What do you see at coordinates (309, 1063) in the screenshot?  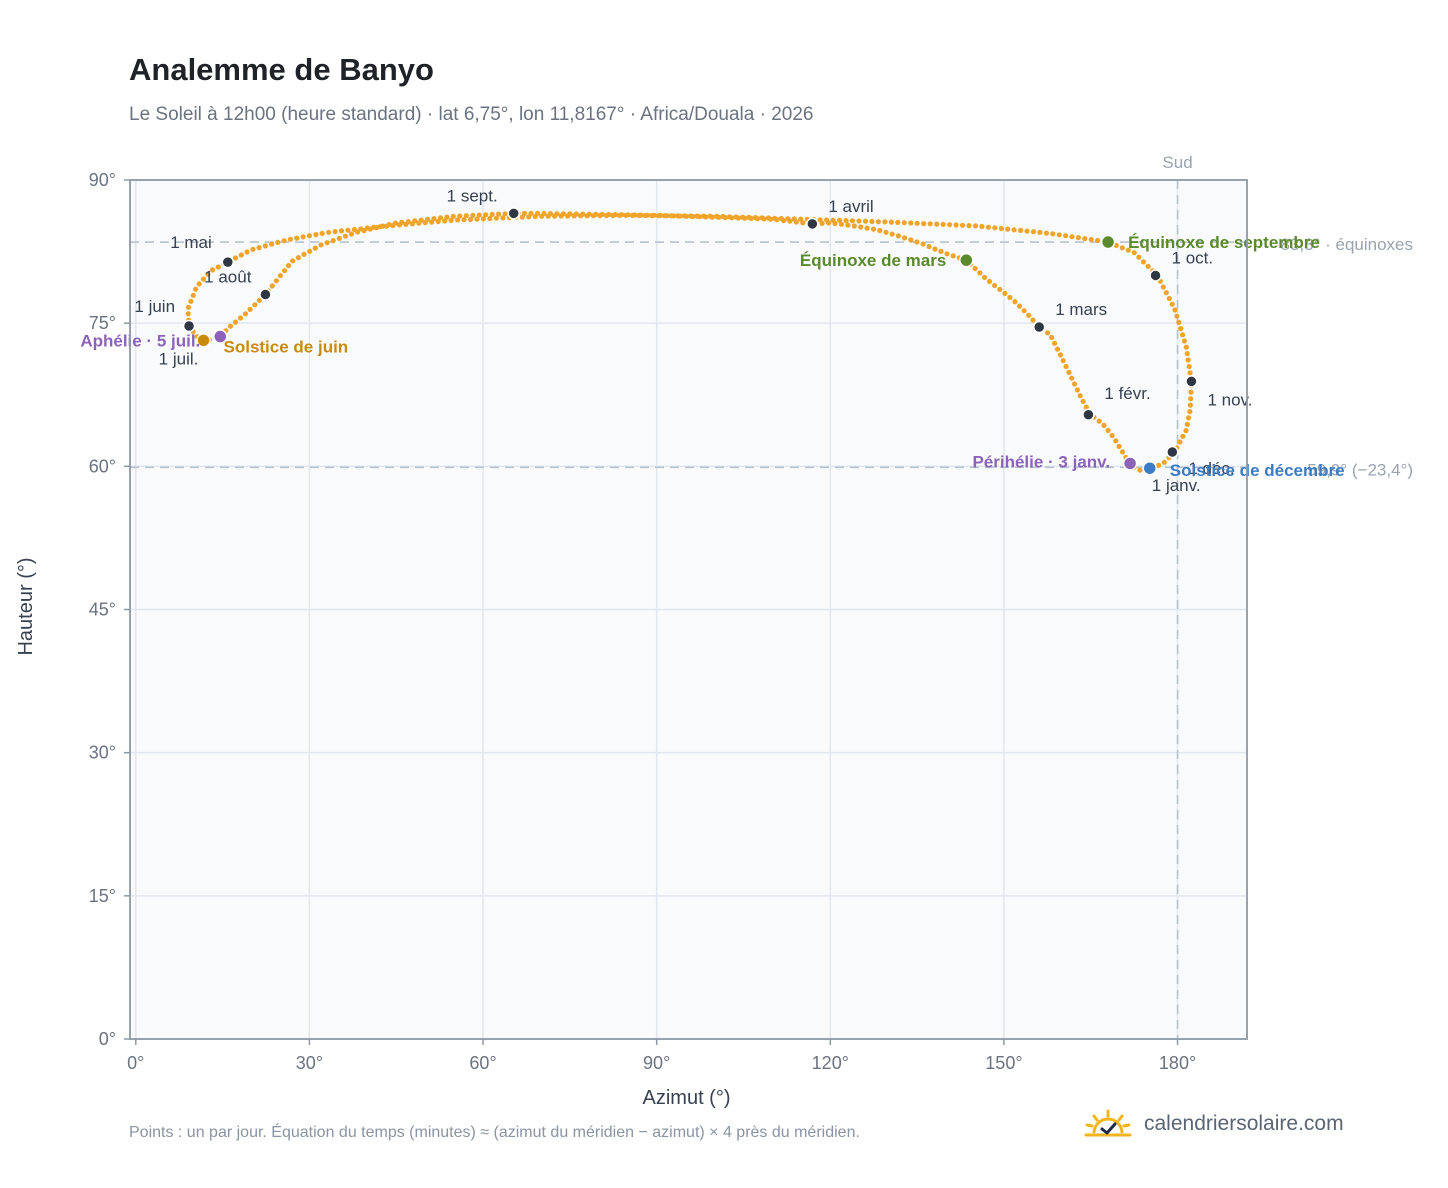 I see `x-tick-label: 30°` at bounding box center [309, 1063].